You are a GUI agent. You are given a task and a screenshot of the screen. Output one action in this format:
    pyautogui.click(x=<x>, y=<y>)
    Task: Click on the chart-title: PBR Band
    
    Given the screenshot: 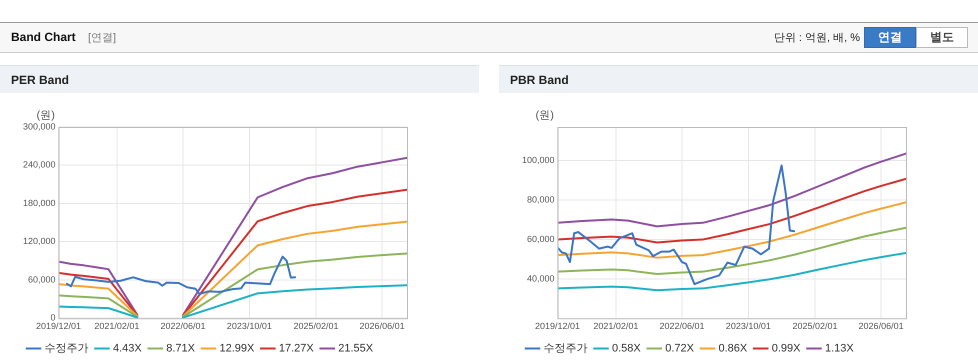 What is the action you would take?
    pyautogui.click(x=738, y=79)
    